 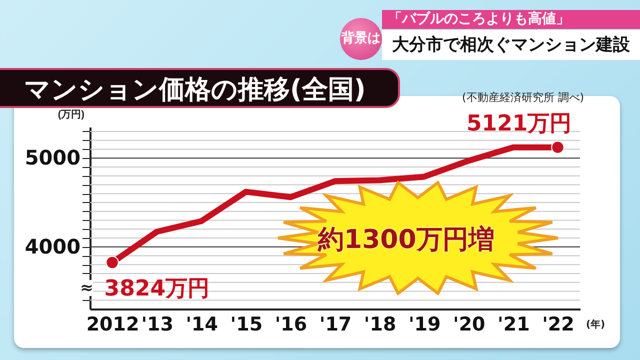 What do you see at coordinates (202, 325) in the screenshot?
I see `x-tick-label: '14` at bounding box center [202, 325].